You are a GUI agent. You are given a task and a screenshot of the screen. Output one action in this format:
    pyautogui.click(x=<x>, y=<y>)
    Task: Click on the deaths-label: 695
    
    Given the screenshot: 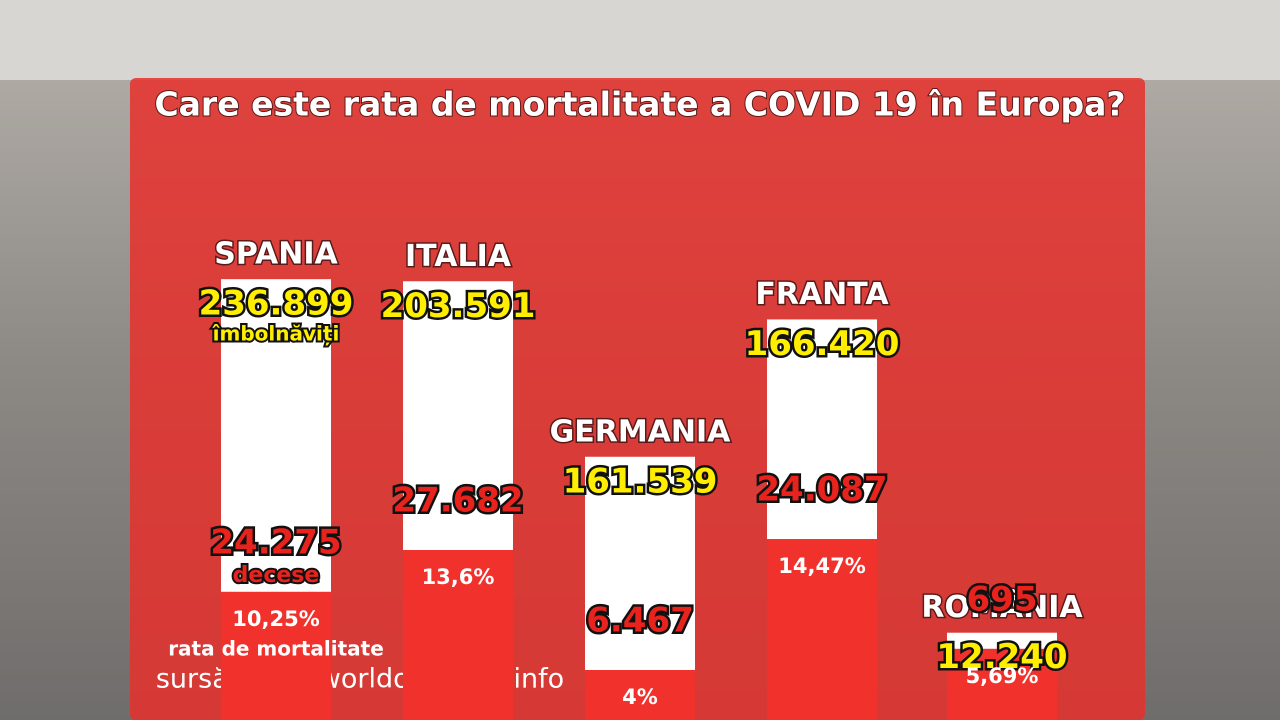 What is the action you would take?
    pyautogui.click(x=1002, y=599)
    